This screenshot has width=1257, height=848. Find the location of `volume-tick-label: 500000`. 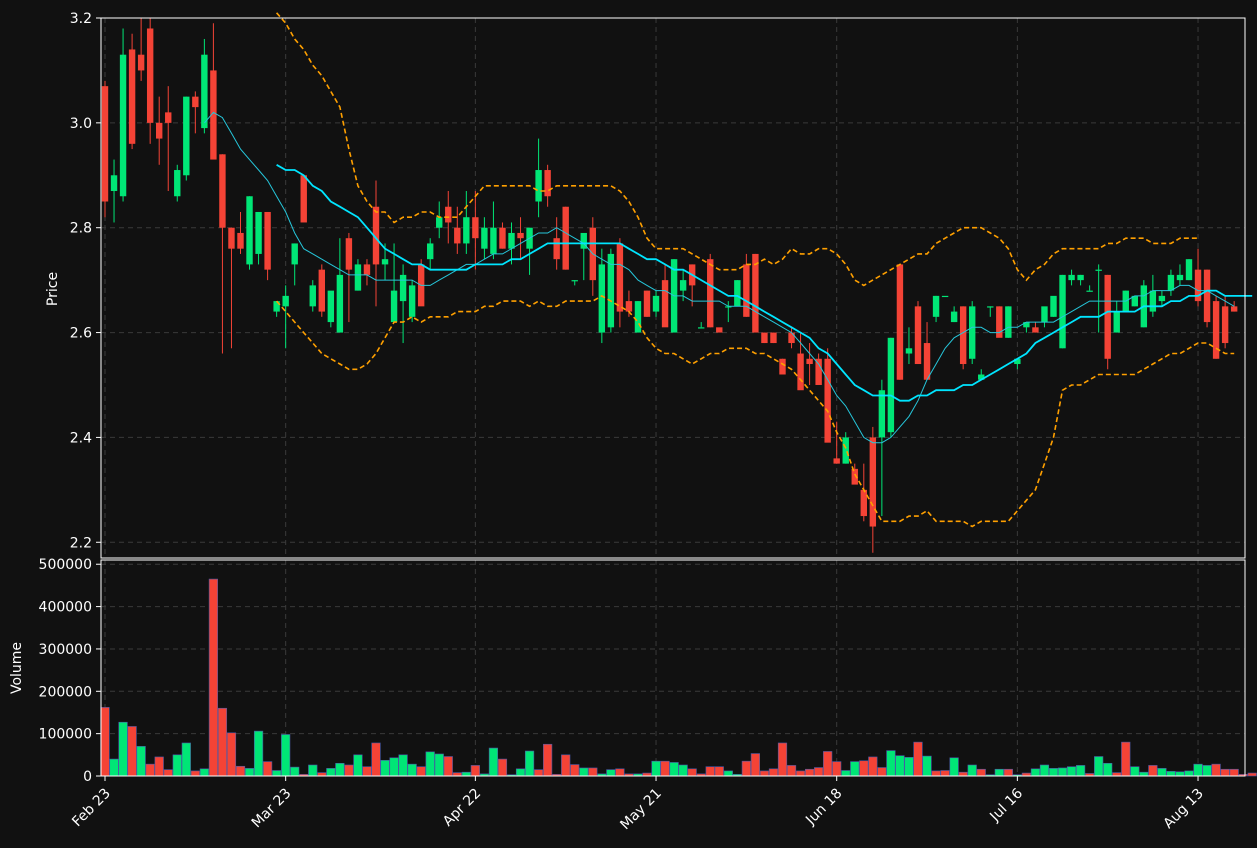

volume-tick-label: 500000 is located at coordinates (65, 565).